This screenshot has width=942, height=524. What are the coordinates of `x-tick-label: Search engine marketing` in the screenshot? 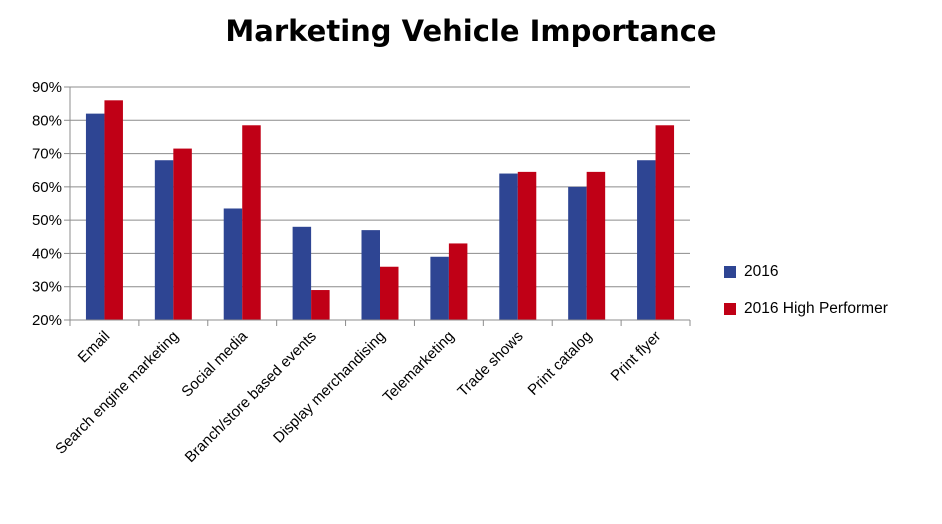 It's located at (117, 393).